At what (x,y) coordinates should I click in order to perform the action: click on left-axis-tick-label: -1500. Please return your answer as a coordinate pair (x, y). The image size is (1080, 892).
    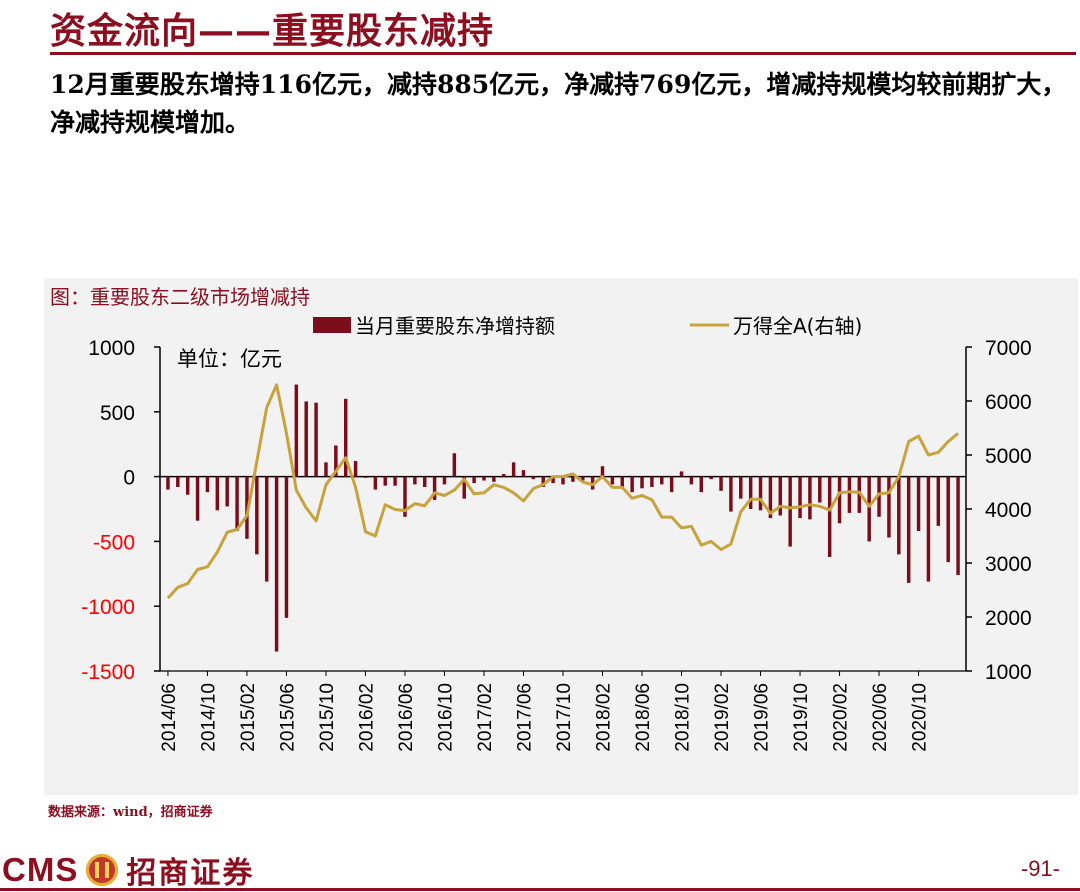
    Looking at the image, I should click on (108, 672).